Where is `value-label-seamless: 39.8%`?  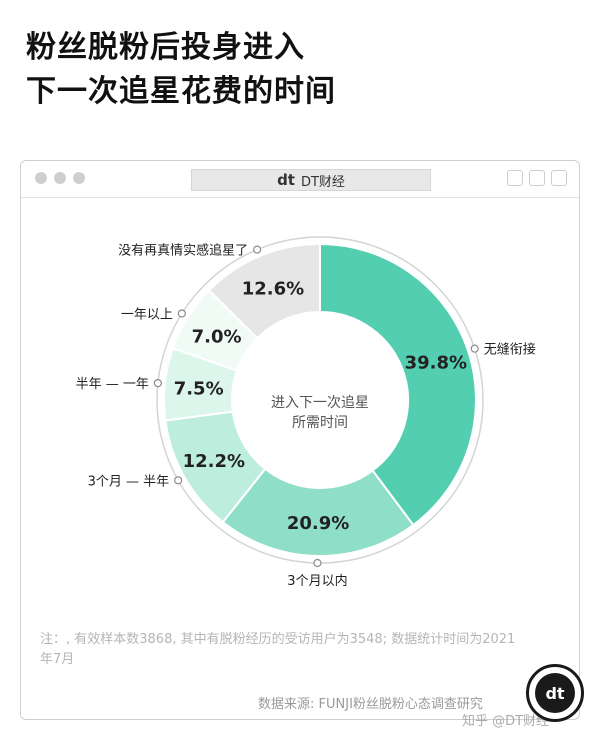
value-label-seamless: 39.8% is located at coordinates (436, 363).